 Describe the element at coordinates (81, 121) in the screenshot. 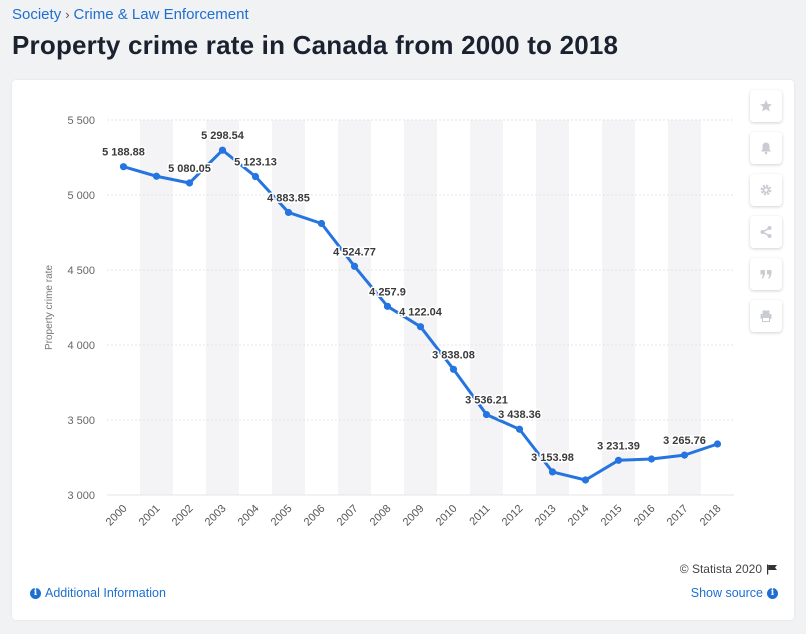

I see `y-tick-label: 5 500` at that location.